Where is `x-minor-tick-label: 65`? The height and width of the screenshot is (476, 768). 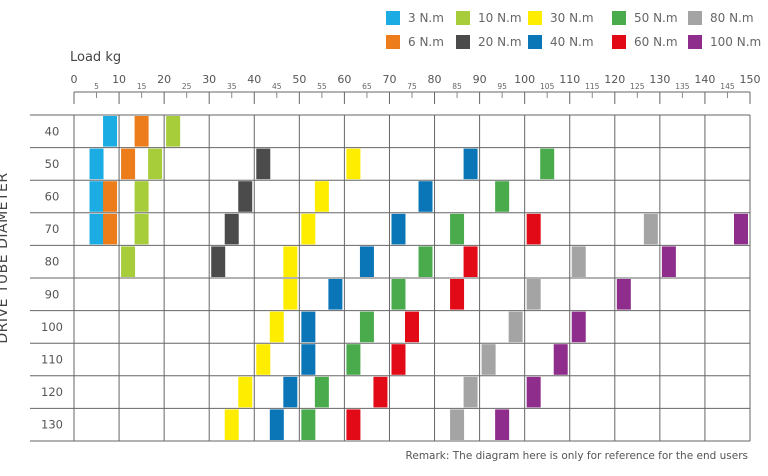 x-minor-tick-label: 65 is located at coordinates (367, 86).